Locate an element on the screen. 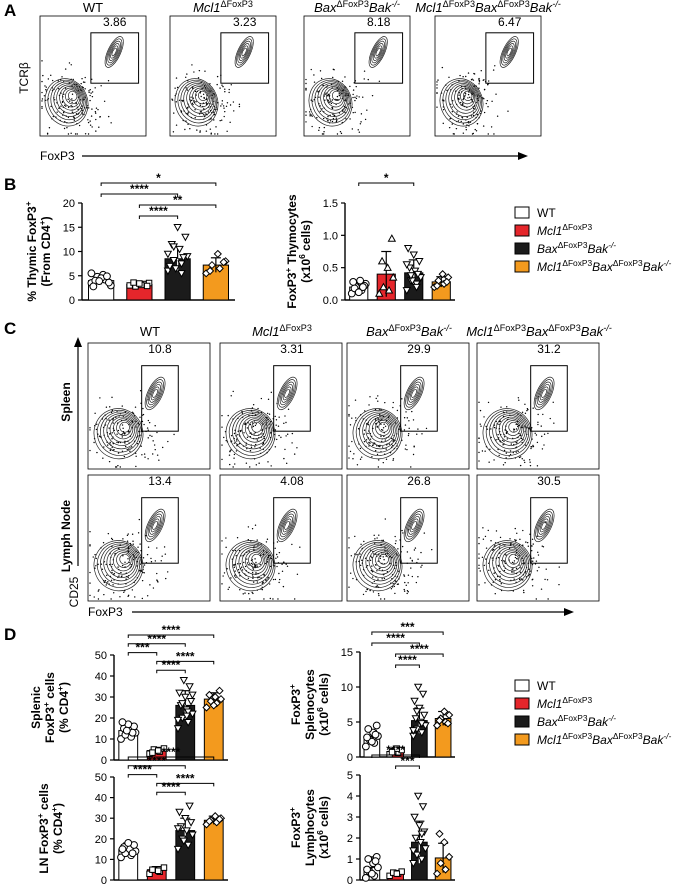 Image resolution: width=685 pixels, height=886 pixels. legend-swatch is located at coordinates (522, 266).